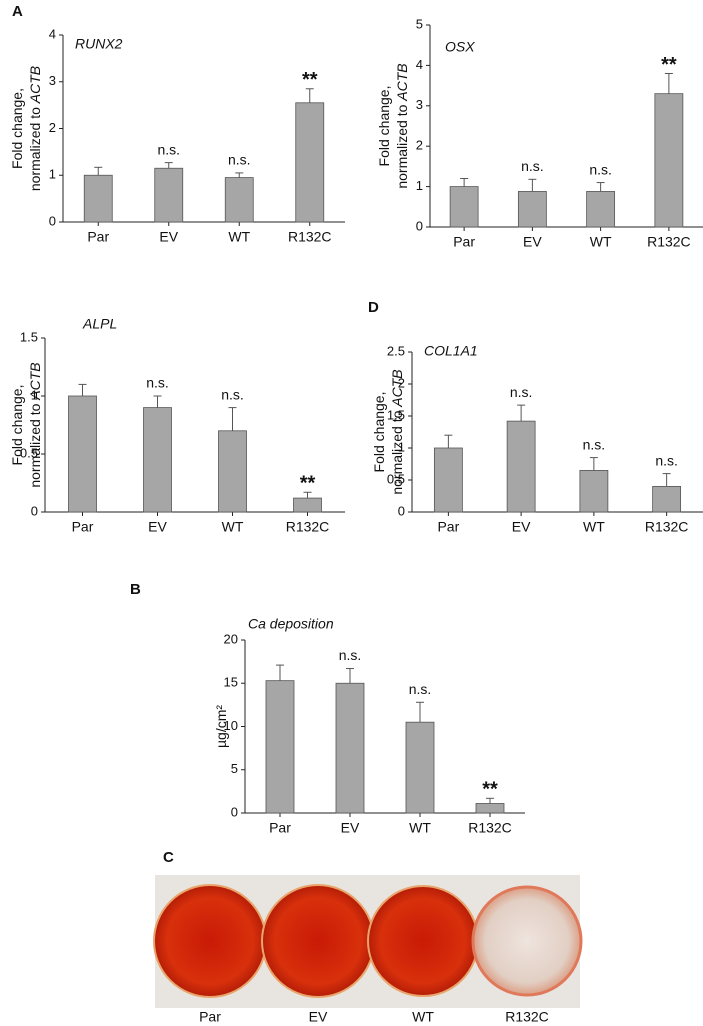  Describe the element at coordinates (210, 1017) in the screenshot. I see `photo-caption: Par` at that location.